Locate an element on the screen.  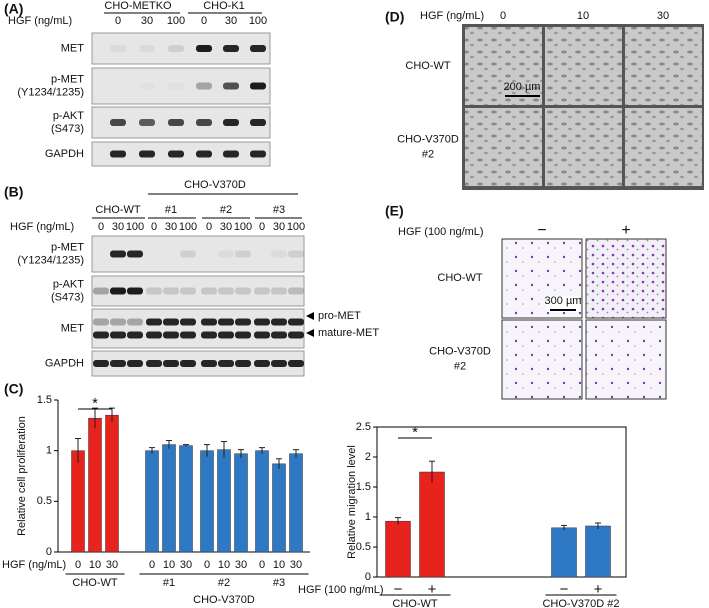
group-label: CHO-K1 is located at coordinates (224, 6).